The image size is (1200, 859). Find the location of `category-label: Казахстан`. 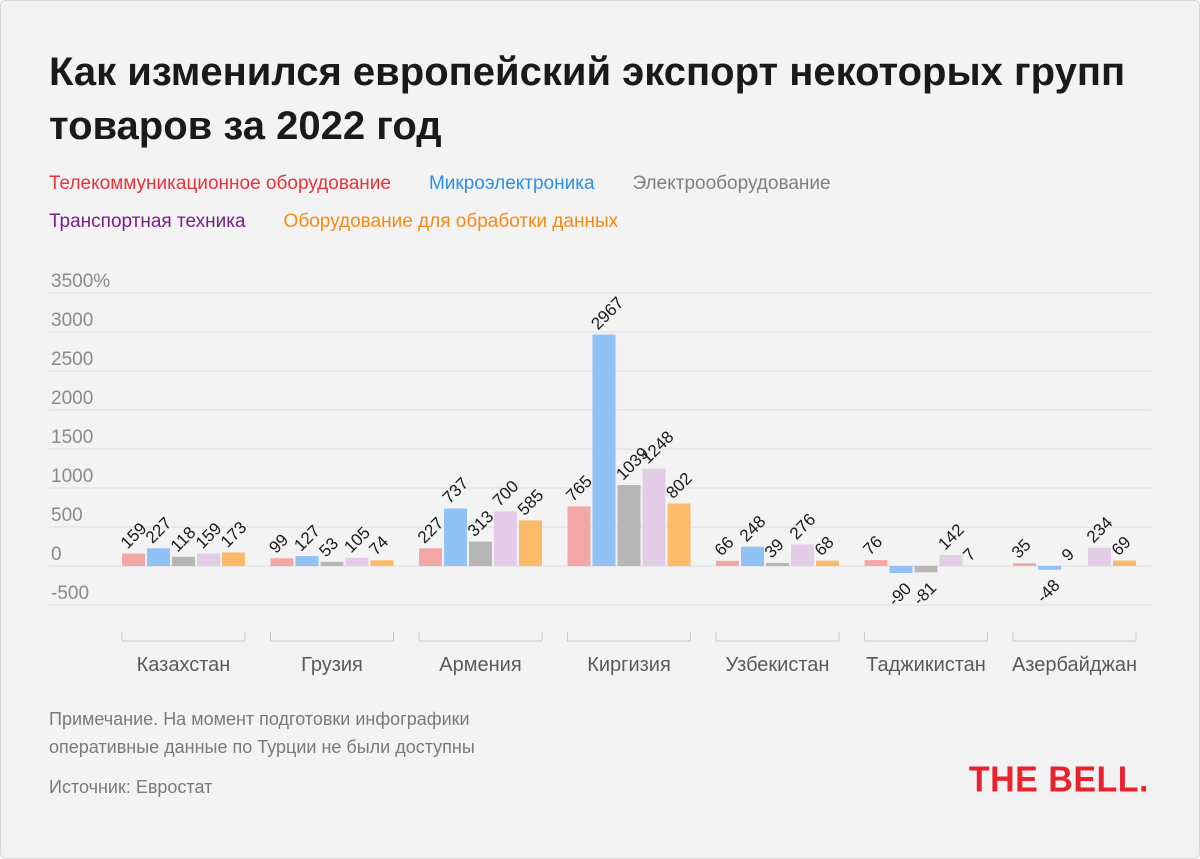

category-label: Казахстан is located at coordinates (184, 665).